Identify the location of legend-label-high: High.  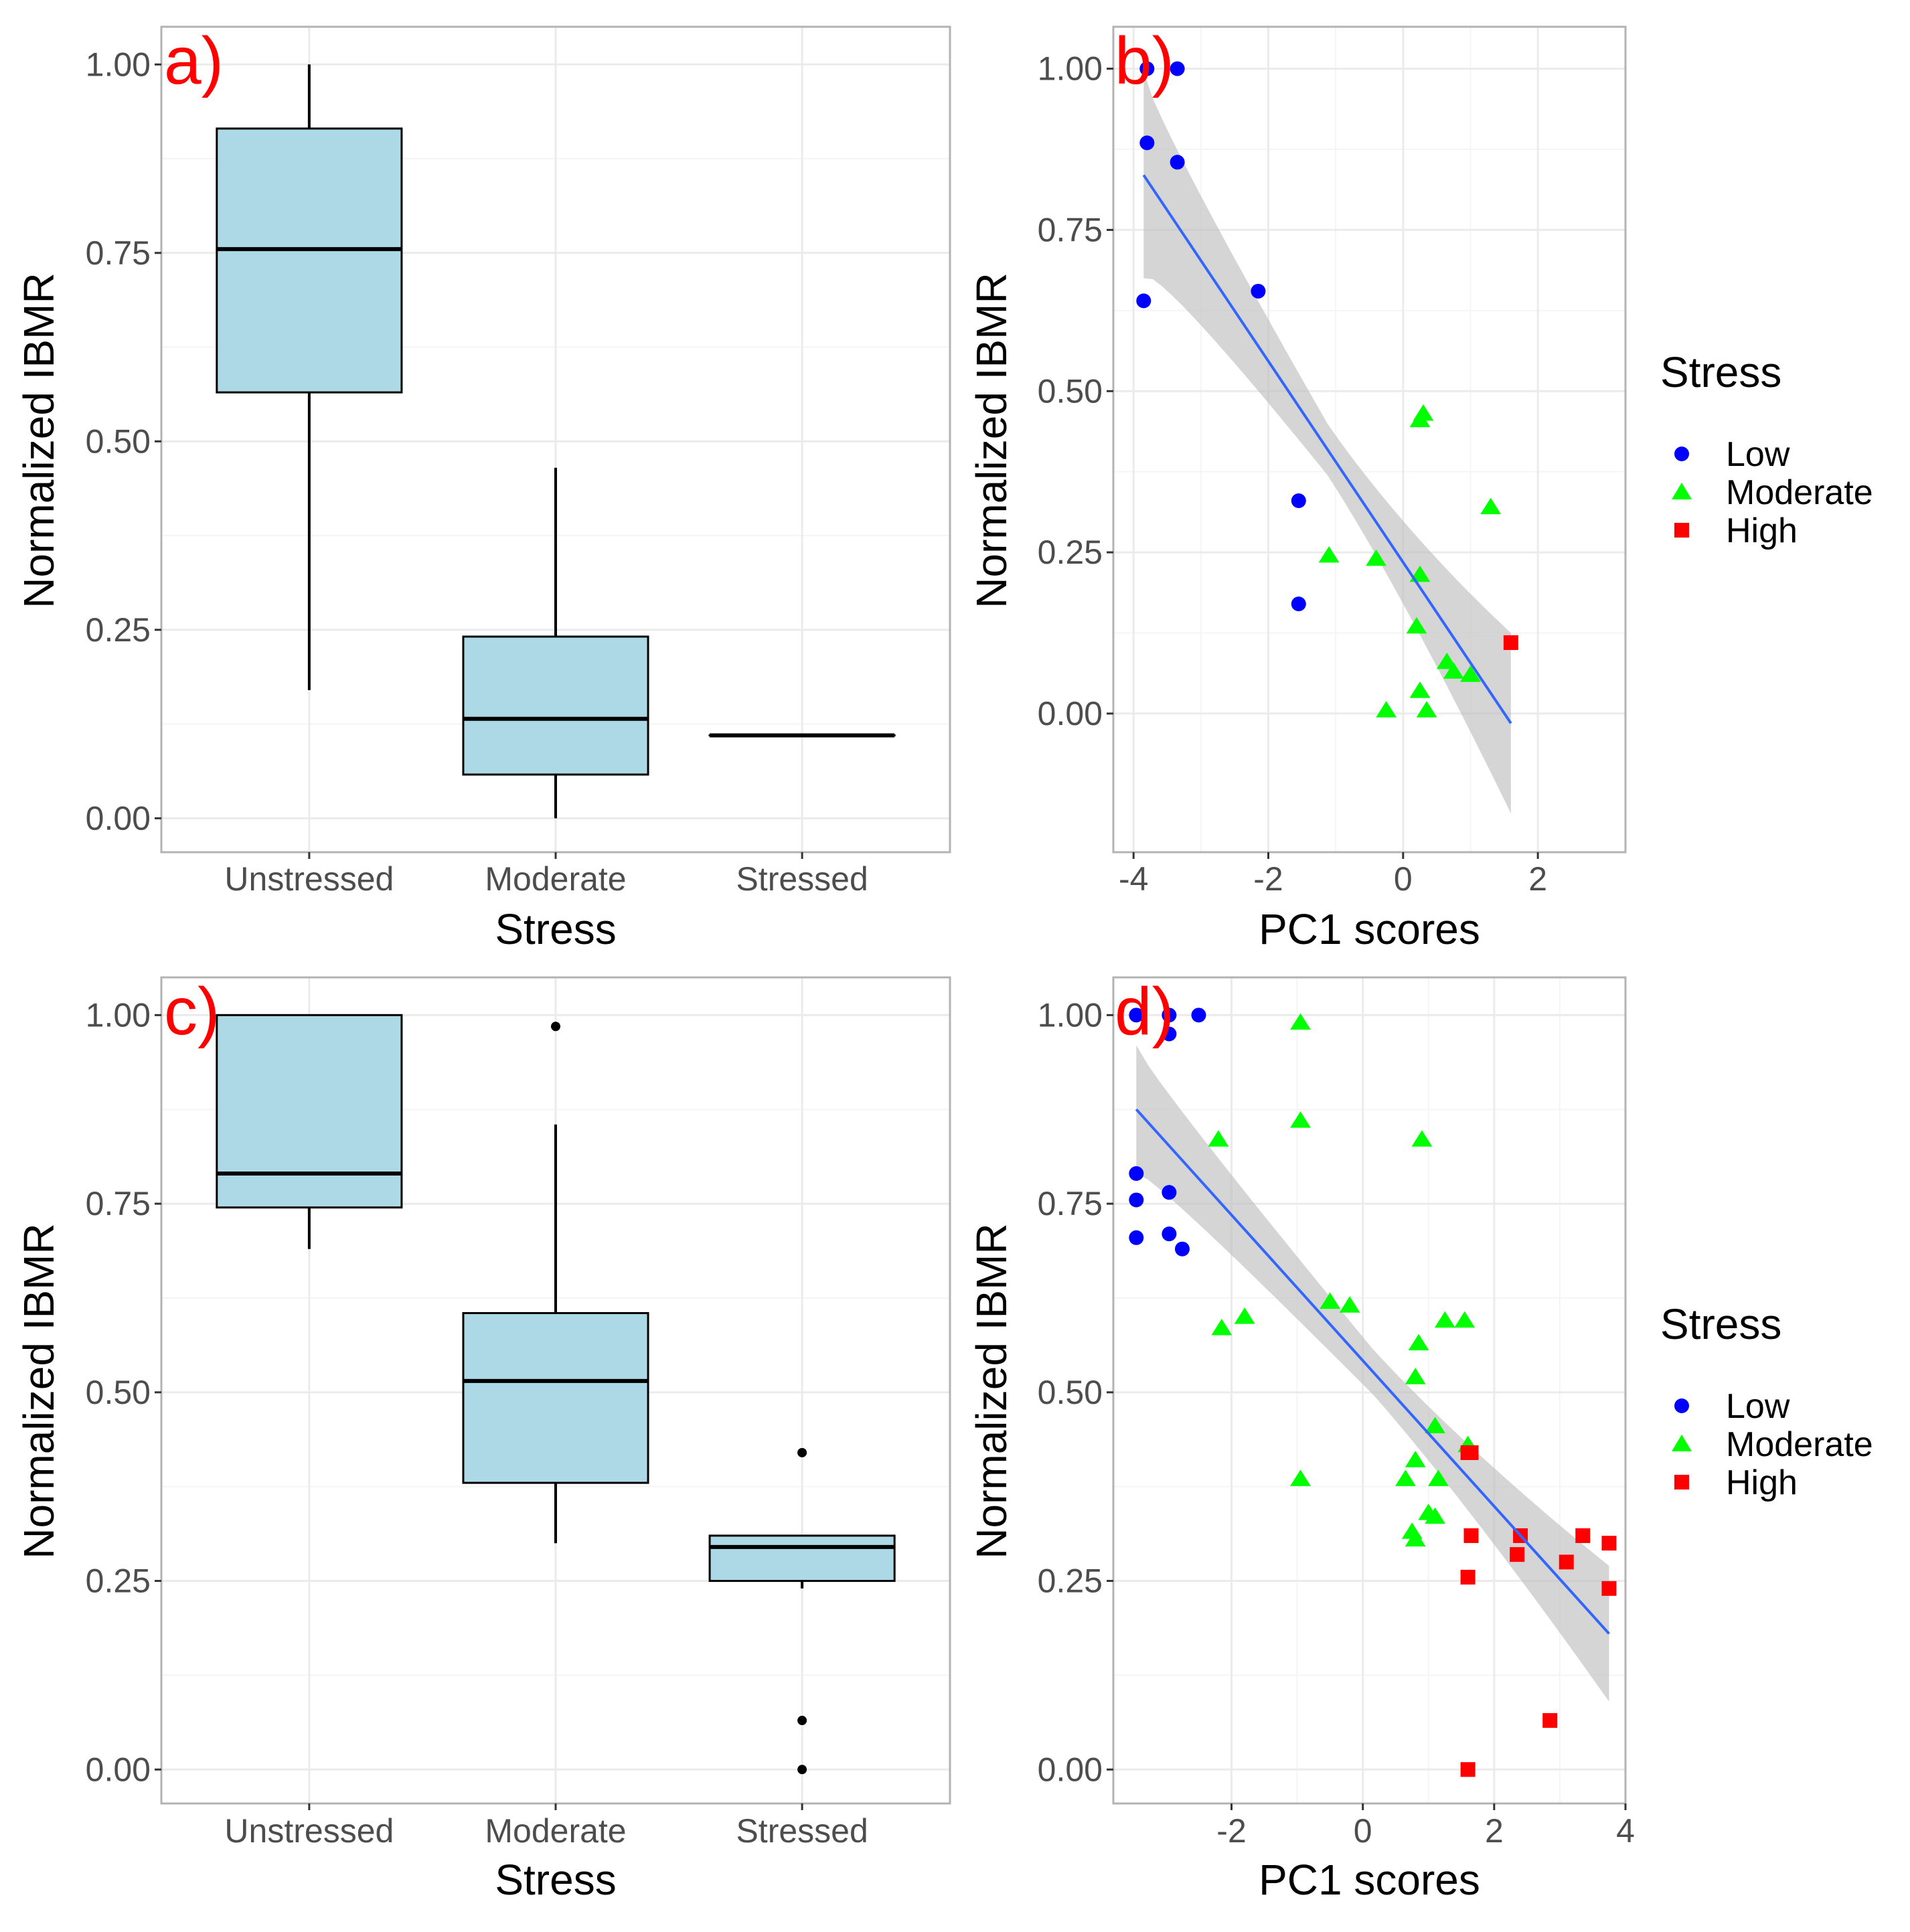
(1762, 530).